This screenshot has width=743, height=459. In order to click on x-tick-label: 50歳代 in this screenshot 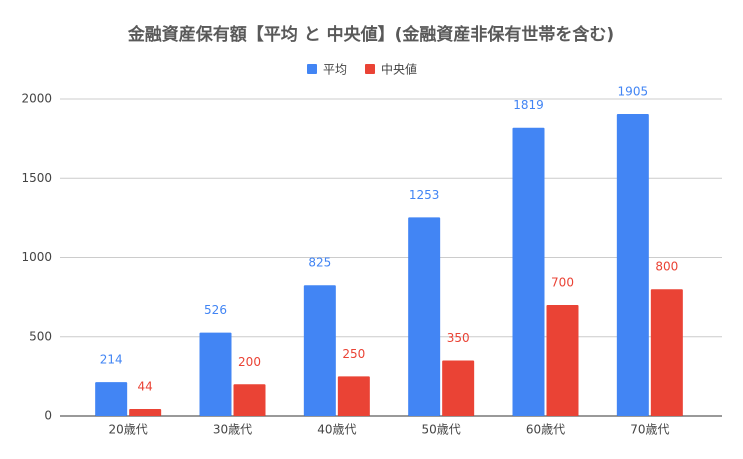, I will do `click(441, 430)`.